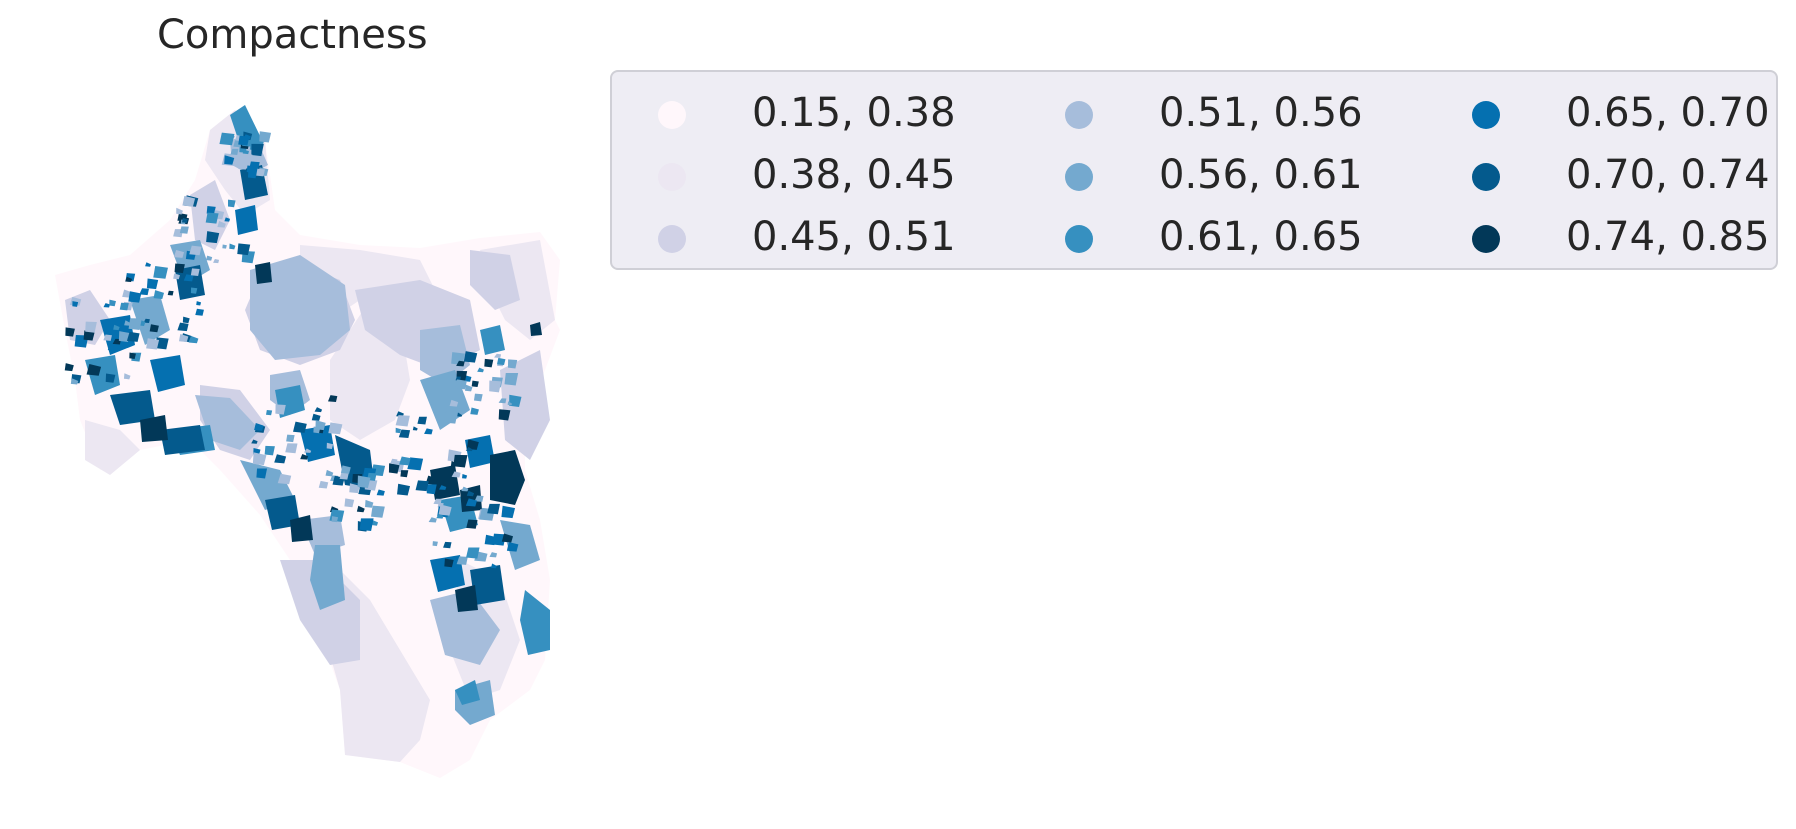 Image resolution: width=1796 pixels, height=829 pixels. What do you see at coordinates (1261, 237) in the screenshot?
I see `legend-label: 0.61, 0.65` at bounding box center [1261, 237].